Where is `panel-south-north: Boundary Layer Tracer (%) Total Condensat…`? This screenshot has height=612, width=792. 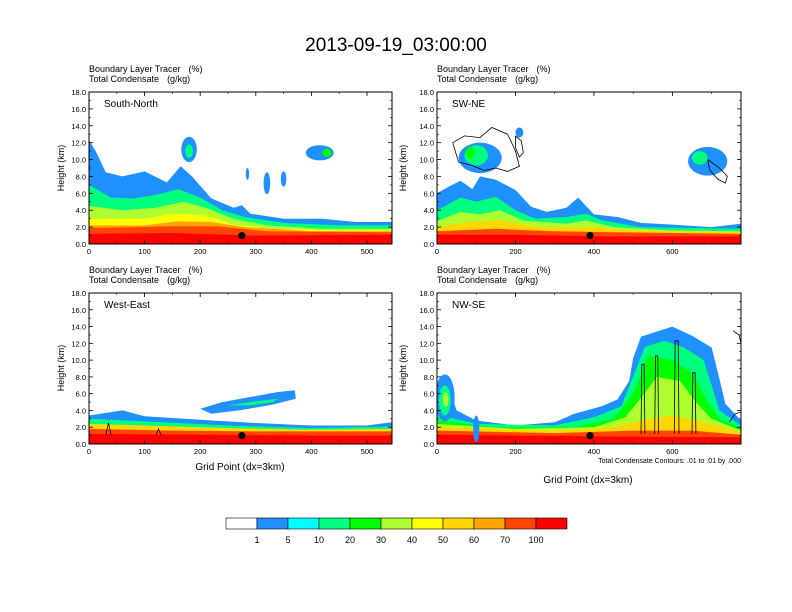
panel-south-north: Boundary Layer Tracer (%) Total Condensat… is located at coordinates (224, 160).